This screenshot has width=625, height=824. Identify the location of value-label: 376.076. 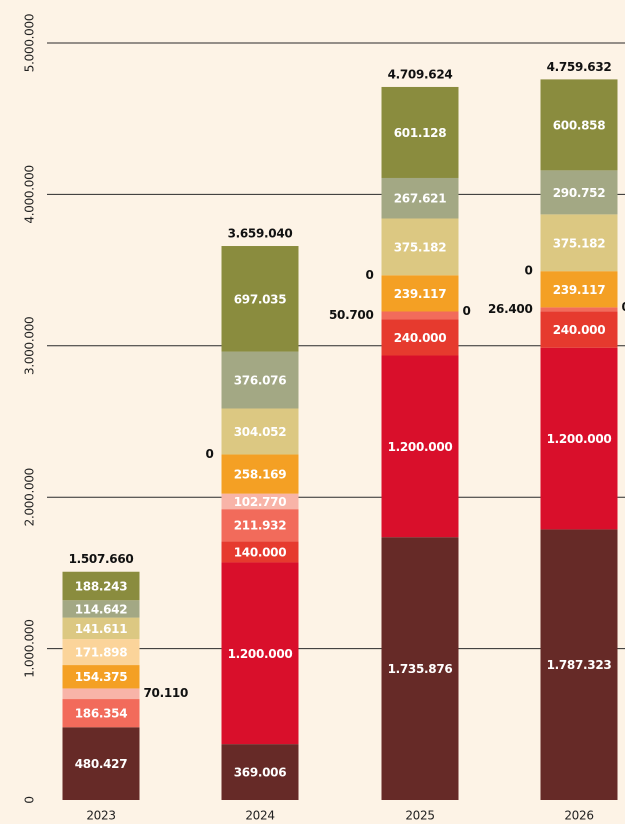
(260, 381).